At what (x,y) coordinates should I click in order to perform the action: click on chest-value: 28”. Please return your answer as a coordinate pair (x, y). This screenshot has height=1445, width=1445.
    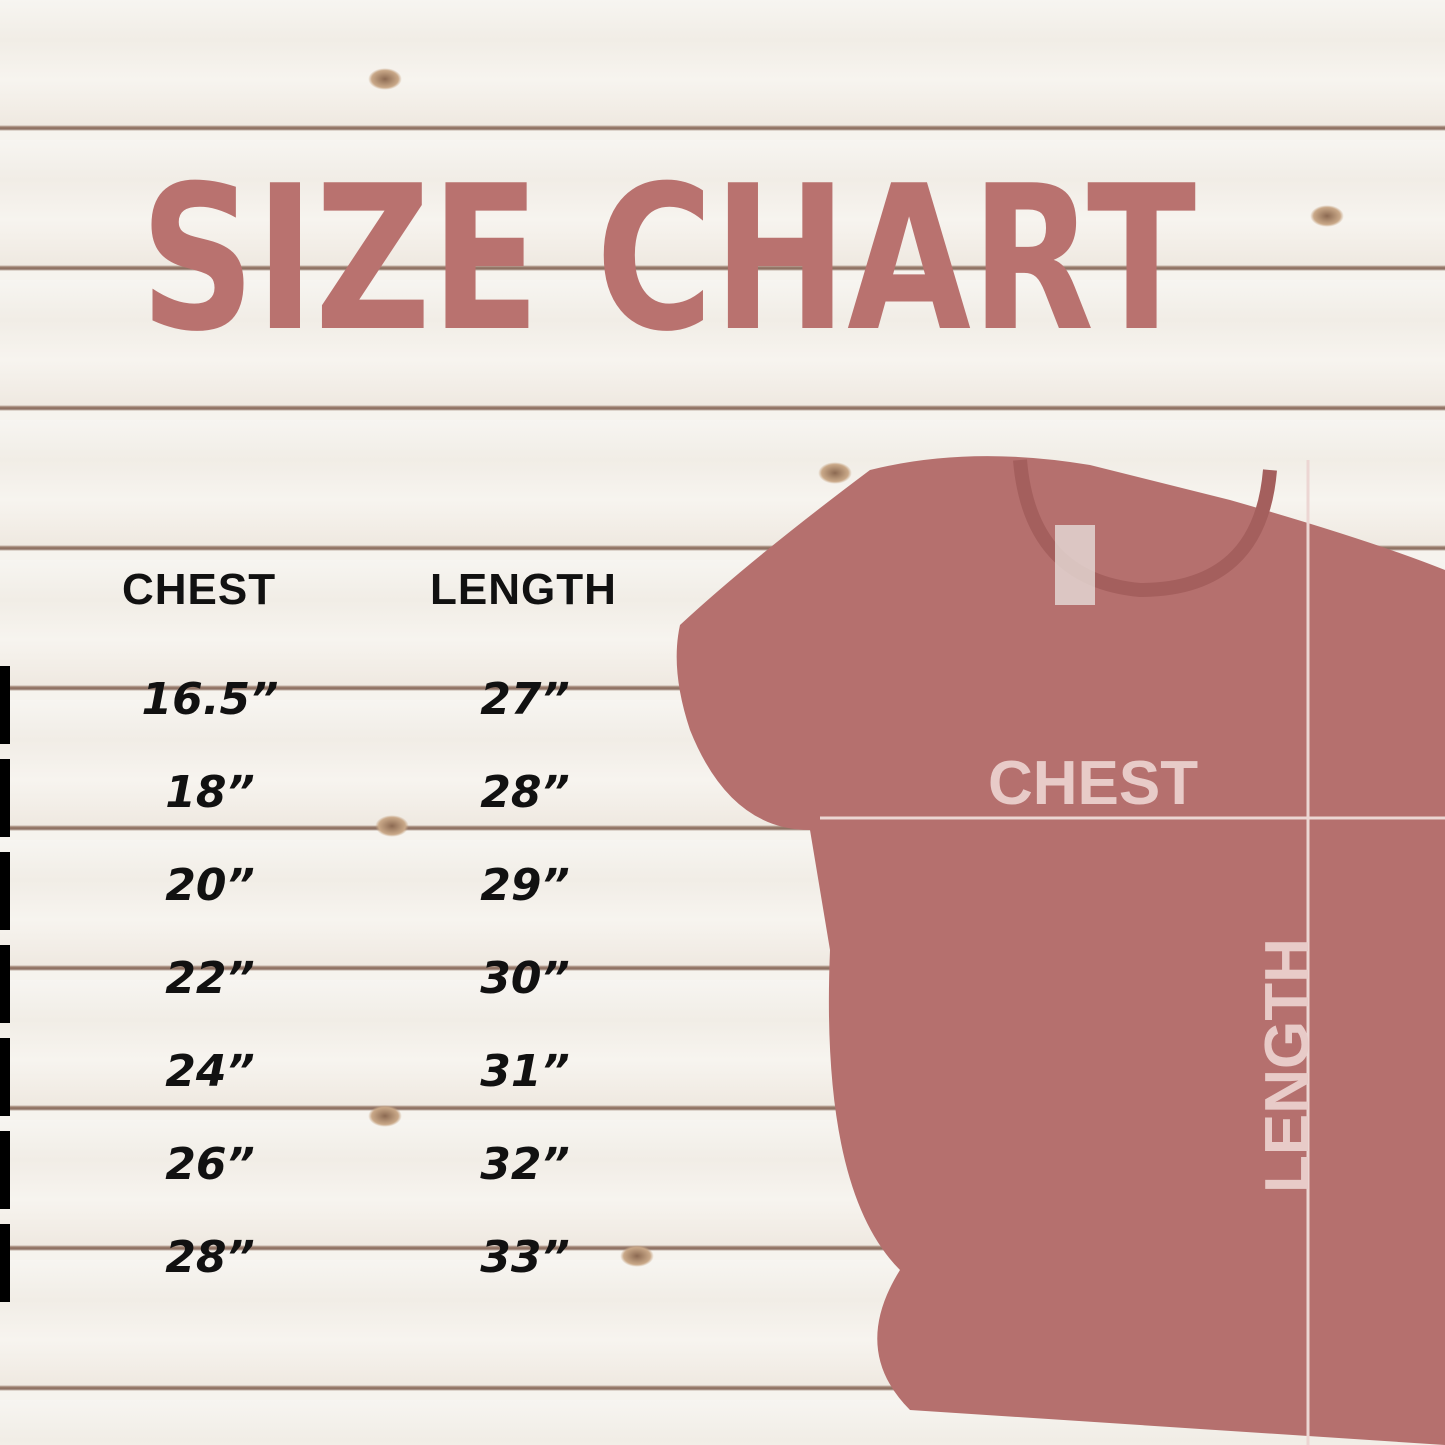
    Looking at the image, I should click on (210, 1257).